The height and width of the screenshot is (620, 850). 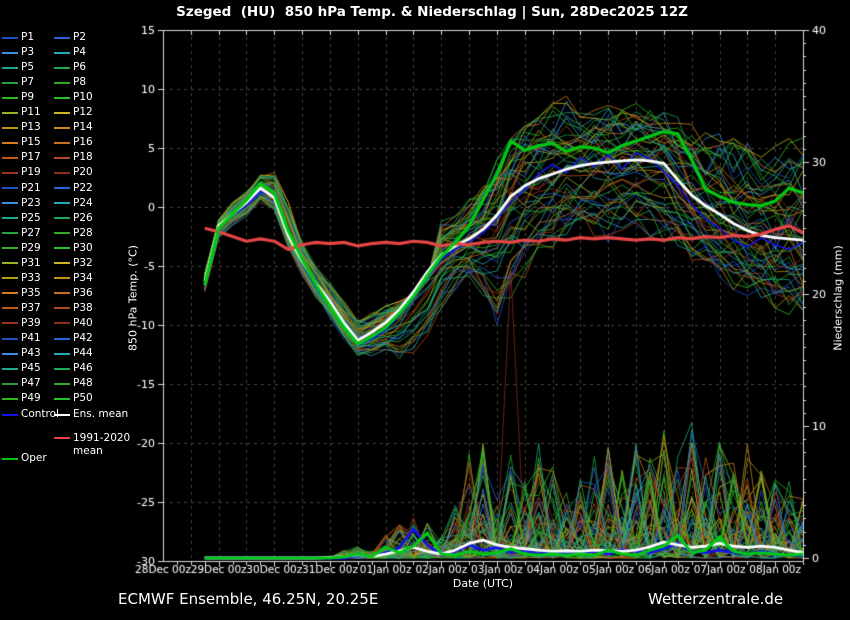 What do you see at coordinates (31, 187) in the screenshot?
I see `legend-label-p21: P21` at bounding box center [31, 187].